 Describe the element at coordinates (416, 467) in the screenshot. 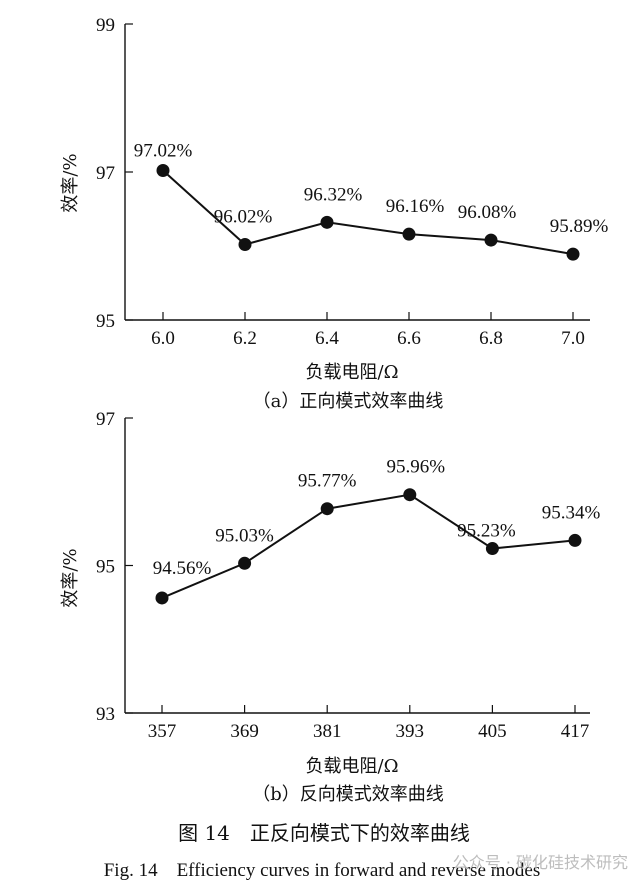

I see `chart-b-data-label: 95.96%` at that location.